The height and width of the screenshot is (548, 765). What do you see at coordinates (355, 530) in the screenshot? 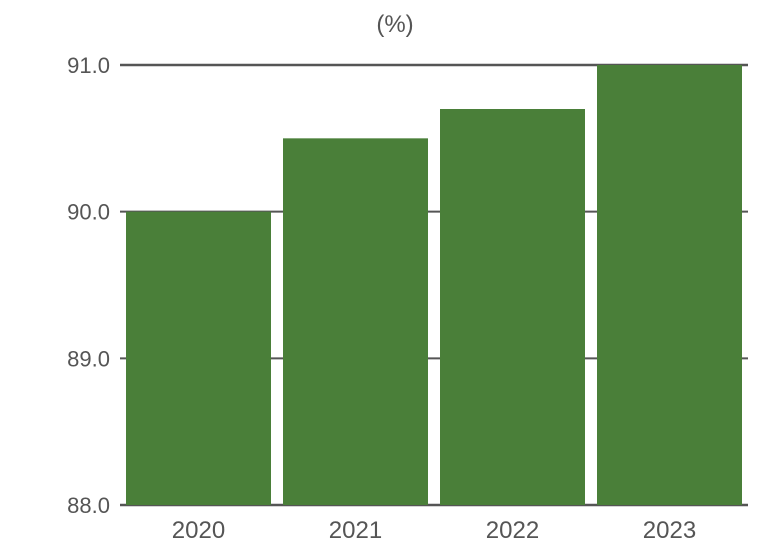
I see `x-tick-label: 2021` at bounding box center [355, 530].